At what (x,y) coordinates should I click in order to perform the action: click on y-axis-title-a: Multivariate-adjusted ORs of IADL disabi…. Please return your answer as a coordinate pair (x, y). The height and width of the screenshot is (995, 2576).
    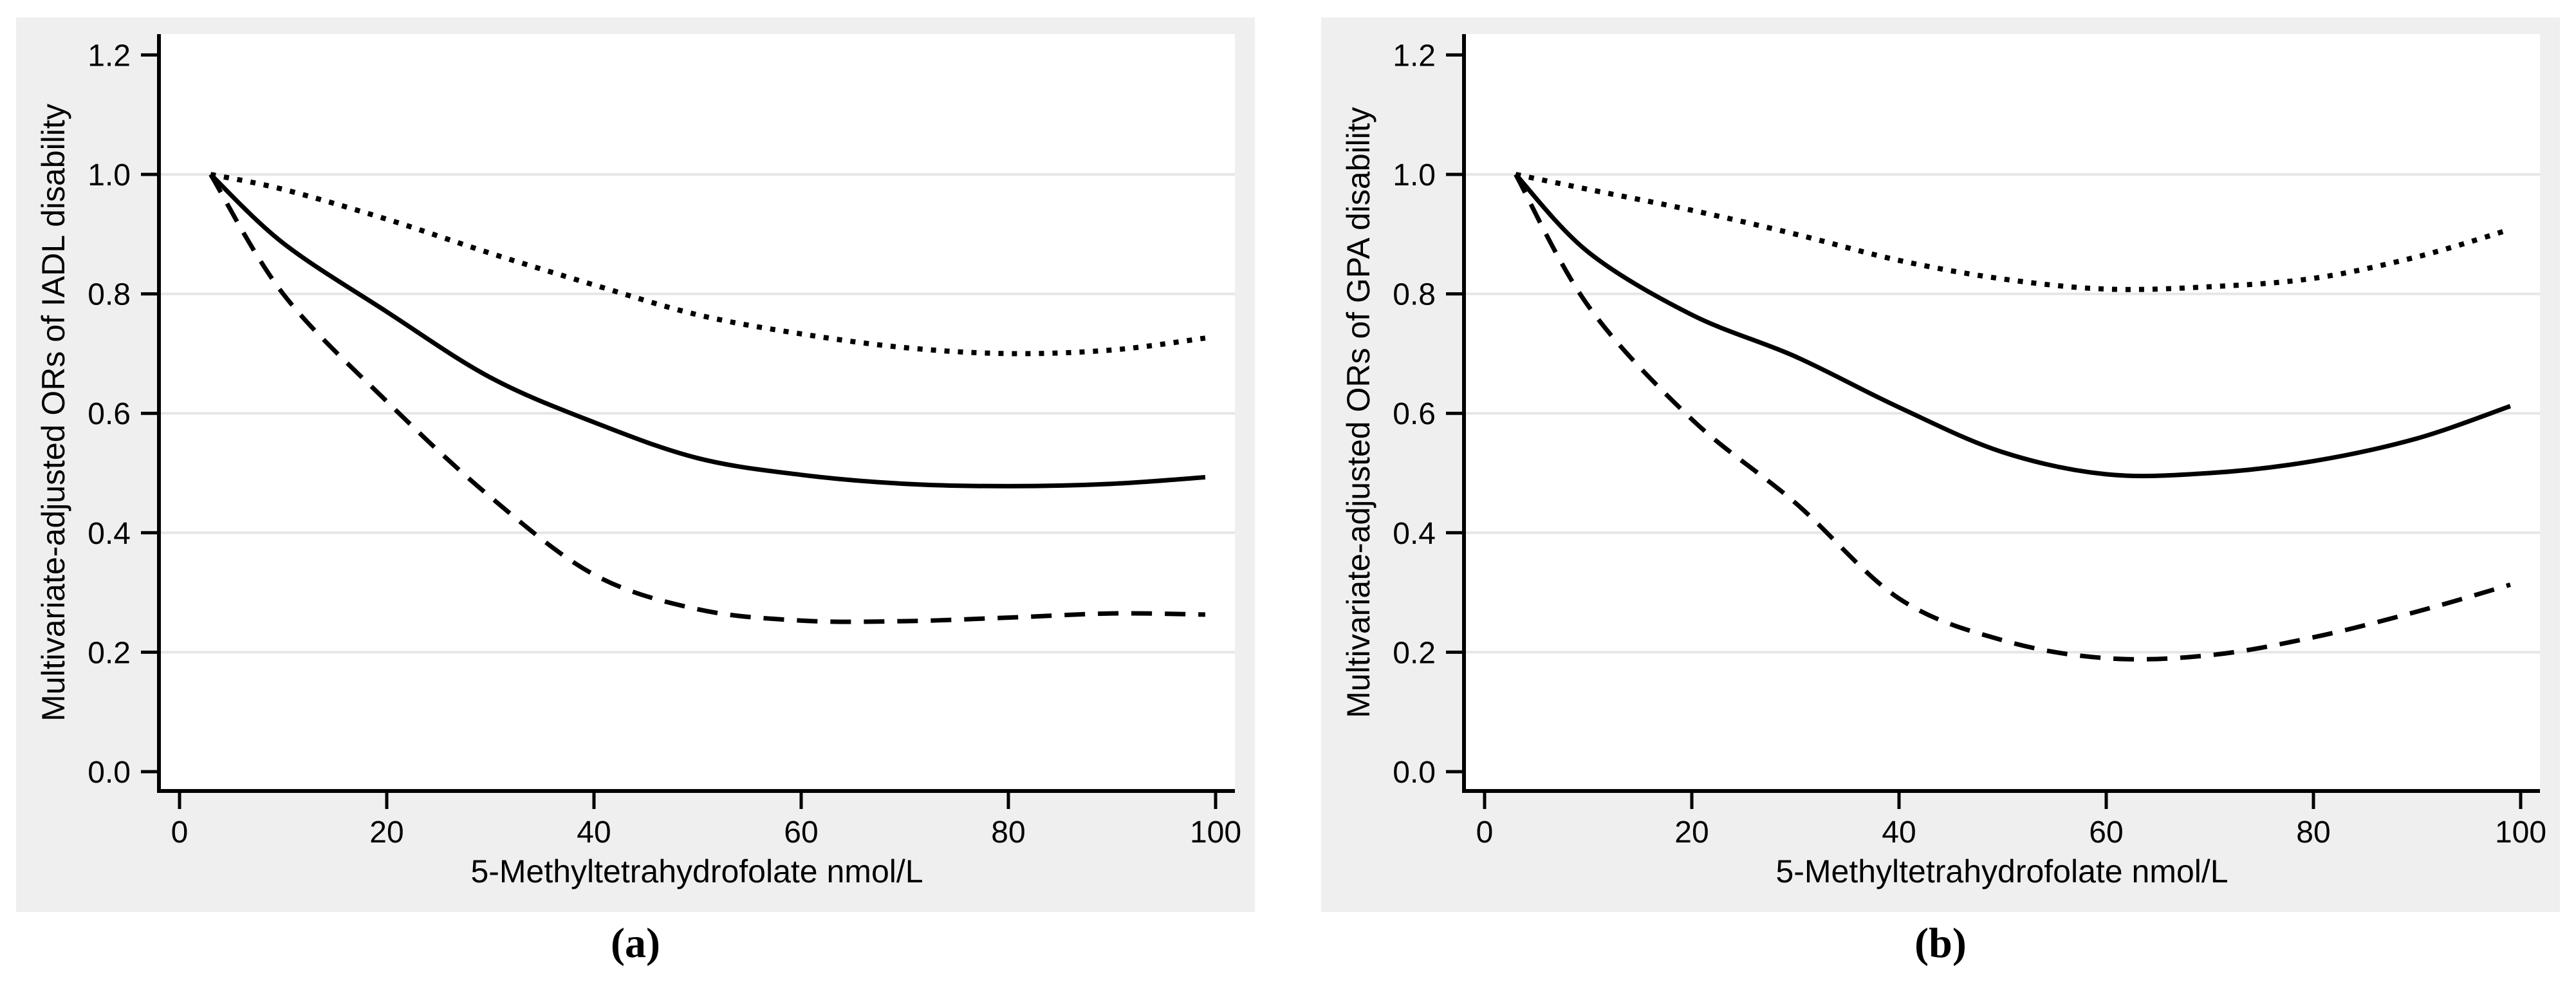
    Looking at the image, I should click on (53, 412).